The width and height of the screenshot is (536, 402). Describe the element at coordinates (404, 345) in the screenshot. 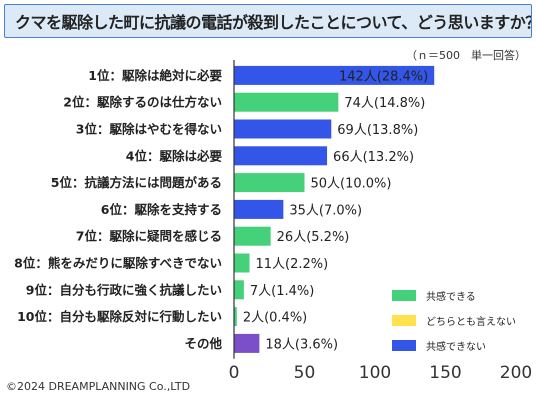

I see `legend-swatch-negative` at that location.